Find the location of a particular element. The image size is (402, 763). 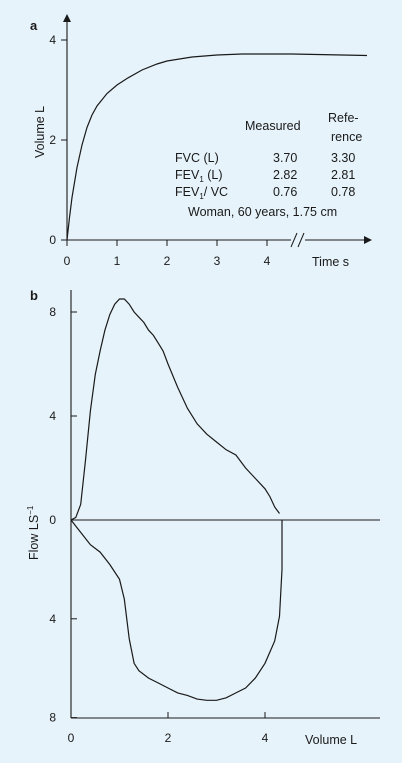

table-row-label: FEV1 (L) is located at coordinates (199, 176).